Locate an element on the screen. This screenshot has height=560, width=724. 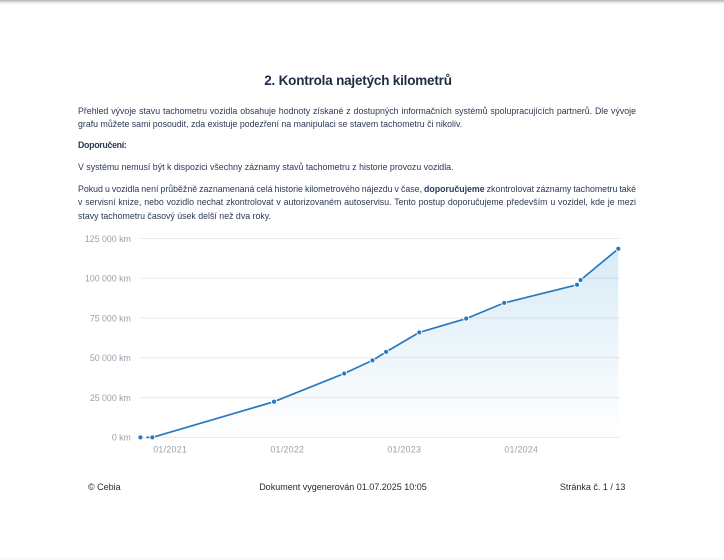
svg-text: 100 000 km is located at coordinates (108, 279).